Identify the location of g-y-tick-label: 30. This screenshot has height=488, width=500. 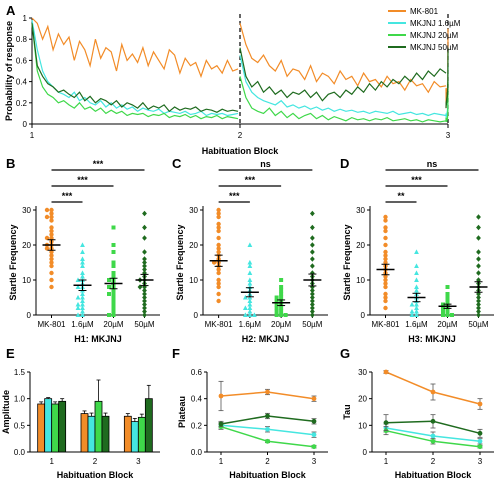
(362, 372).